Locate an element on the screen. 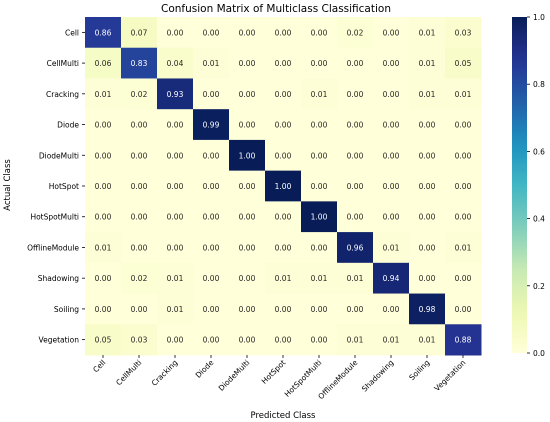  row-tick-label: OfflineModule is located at coordinates (53, 247).